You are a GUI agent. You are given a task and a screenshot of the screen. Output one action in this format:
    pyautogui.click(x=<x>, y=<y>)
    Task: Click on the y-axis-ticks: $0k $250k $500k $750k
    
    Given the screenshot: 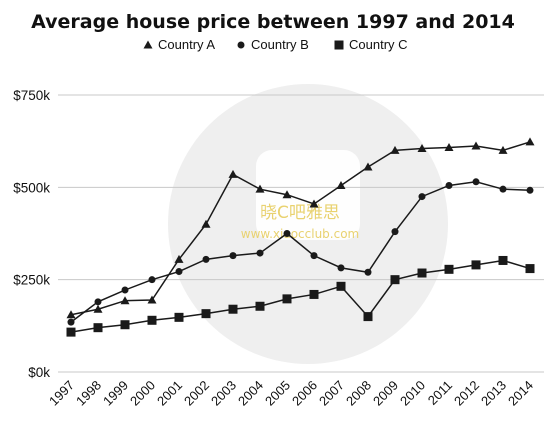 What is the action you would take?
    pyautogui.click(x=31, y=234)
    